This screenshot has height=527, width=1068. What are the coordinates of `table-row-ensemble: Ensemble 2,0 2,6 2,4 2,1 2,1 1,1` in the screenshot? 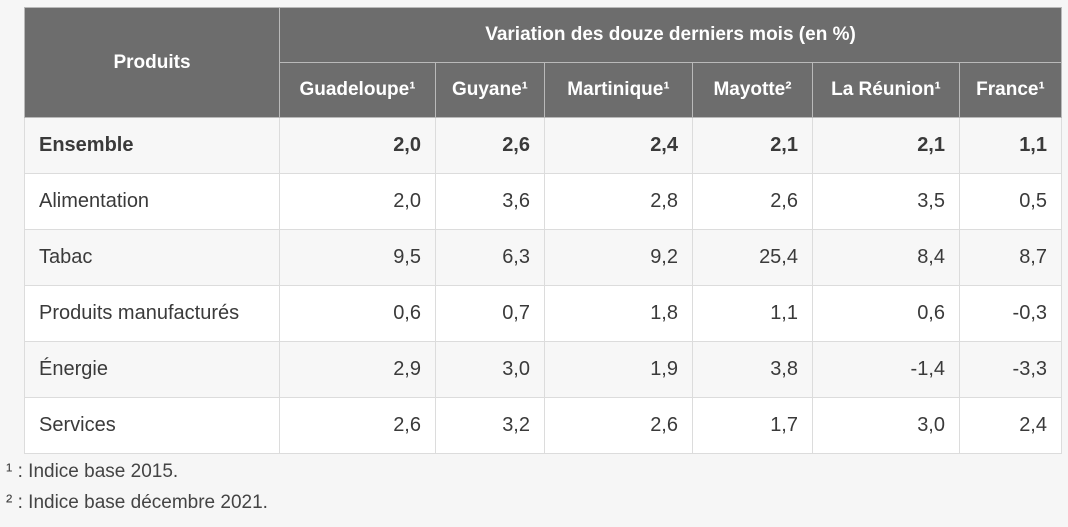 It's located at (543, 145).